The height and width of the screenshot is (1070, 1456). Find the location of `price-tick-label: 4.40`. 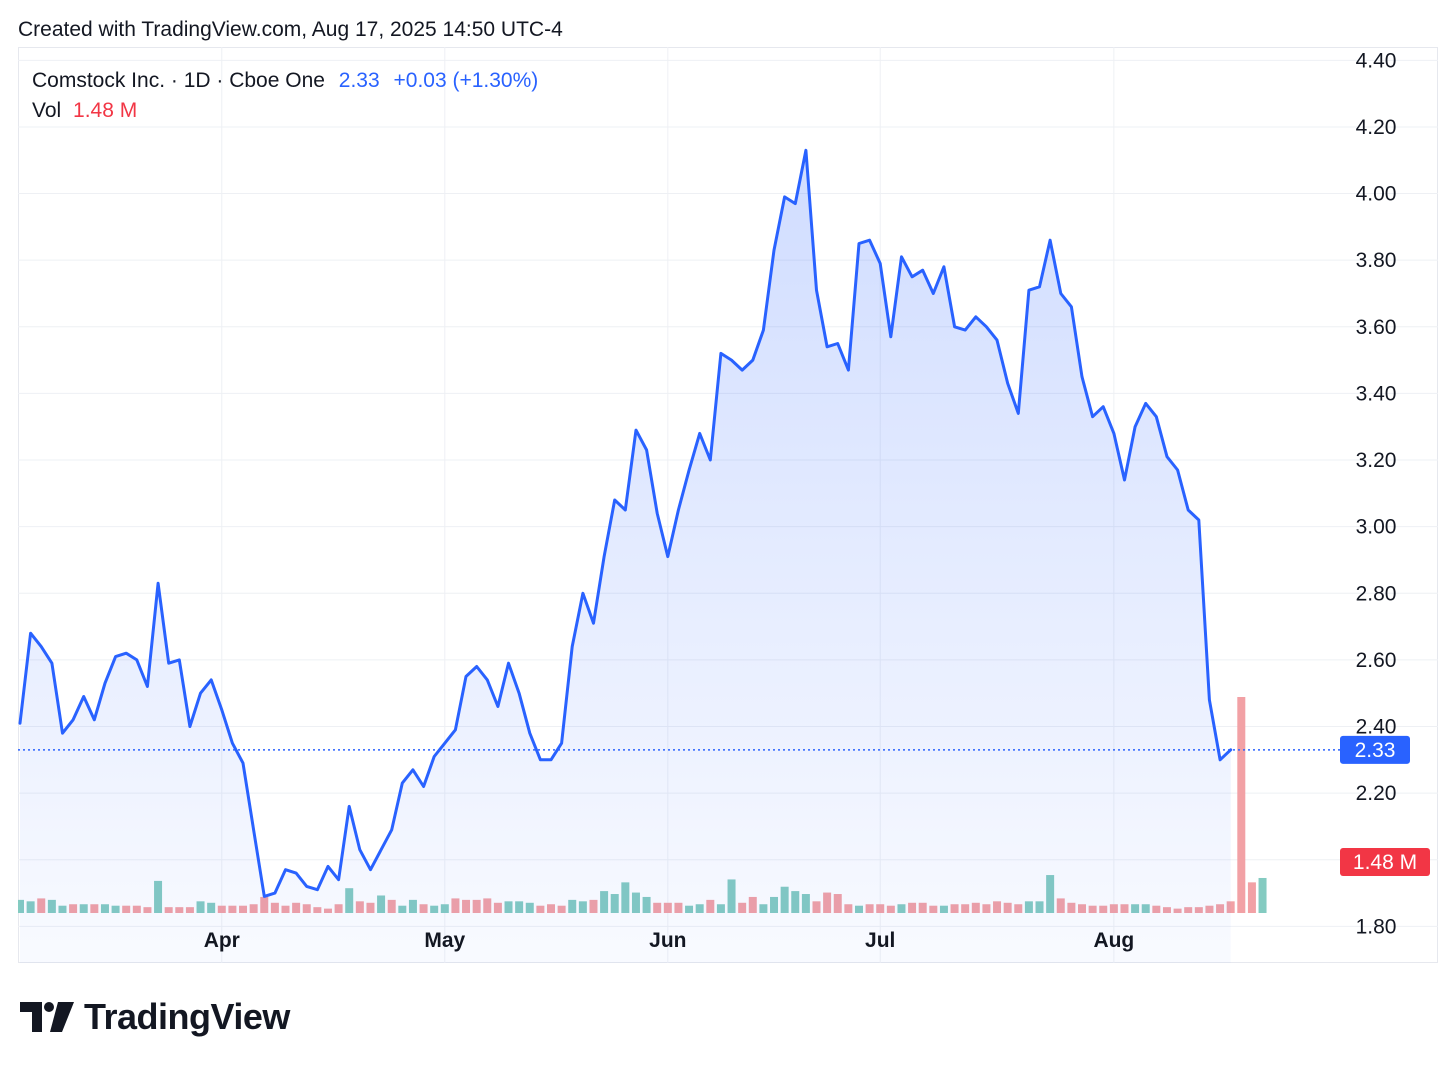

price-tick-label: 4.40 is located at coordinates (1376, 60).